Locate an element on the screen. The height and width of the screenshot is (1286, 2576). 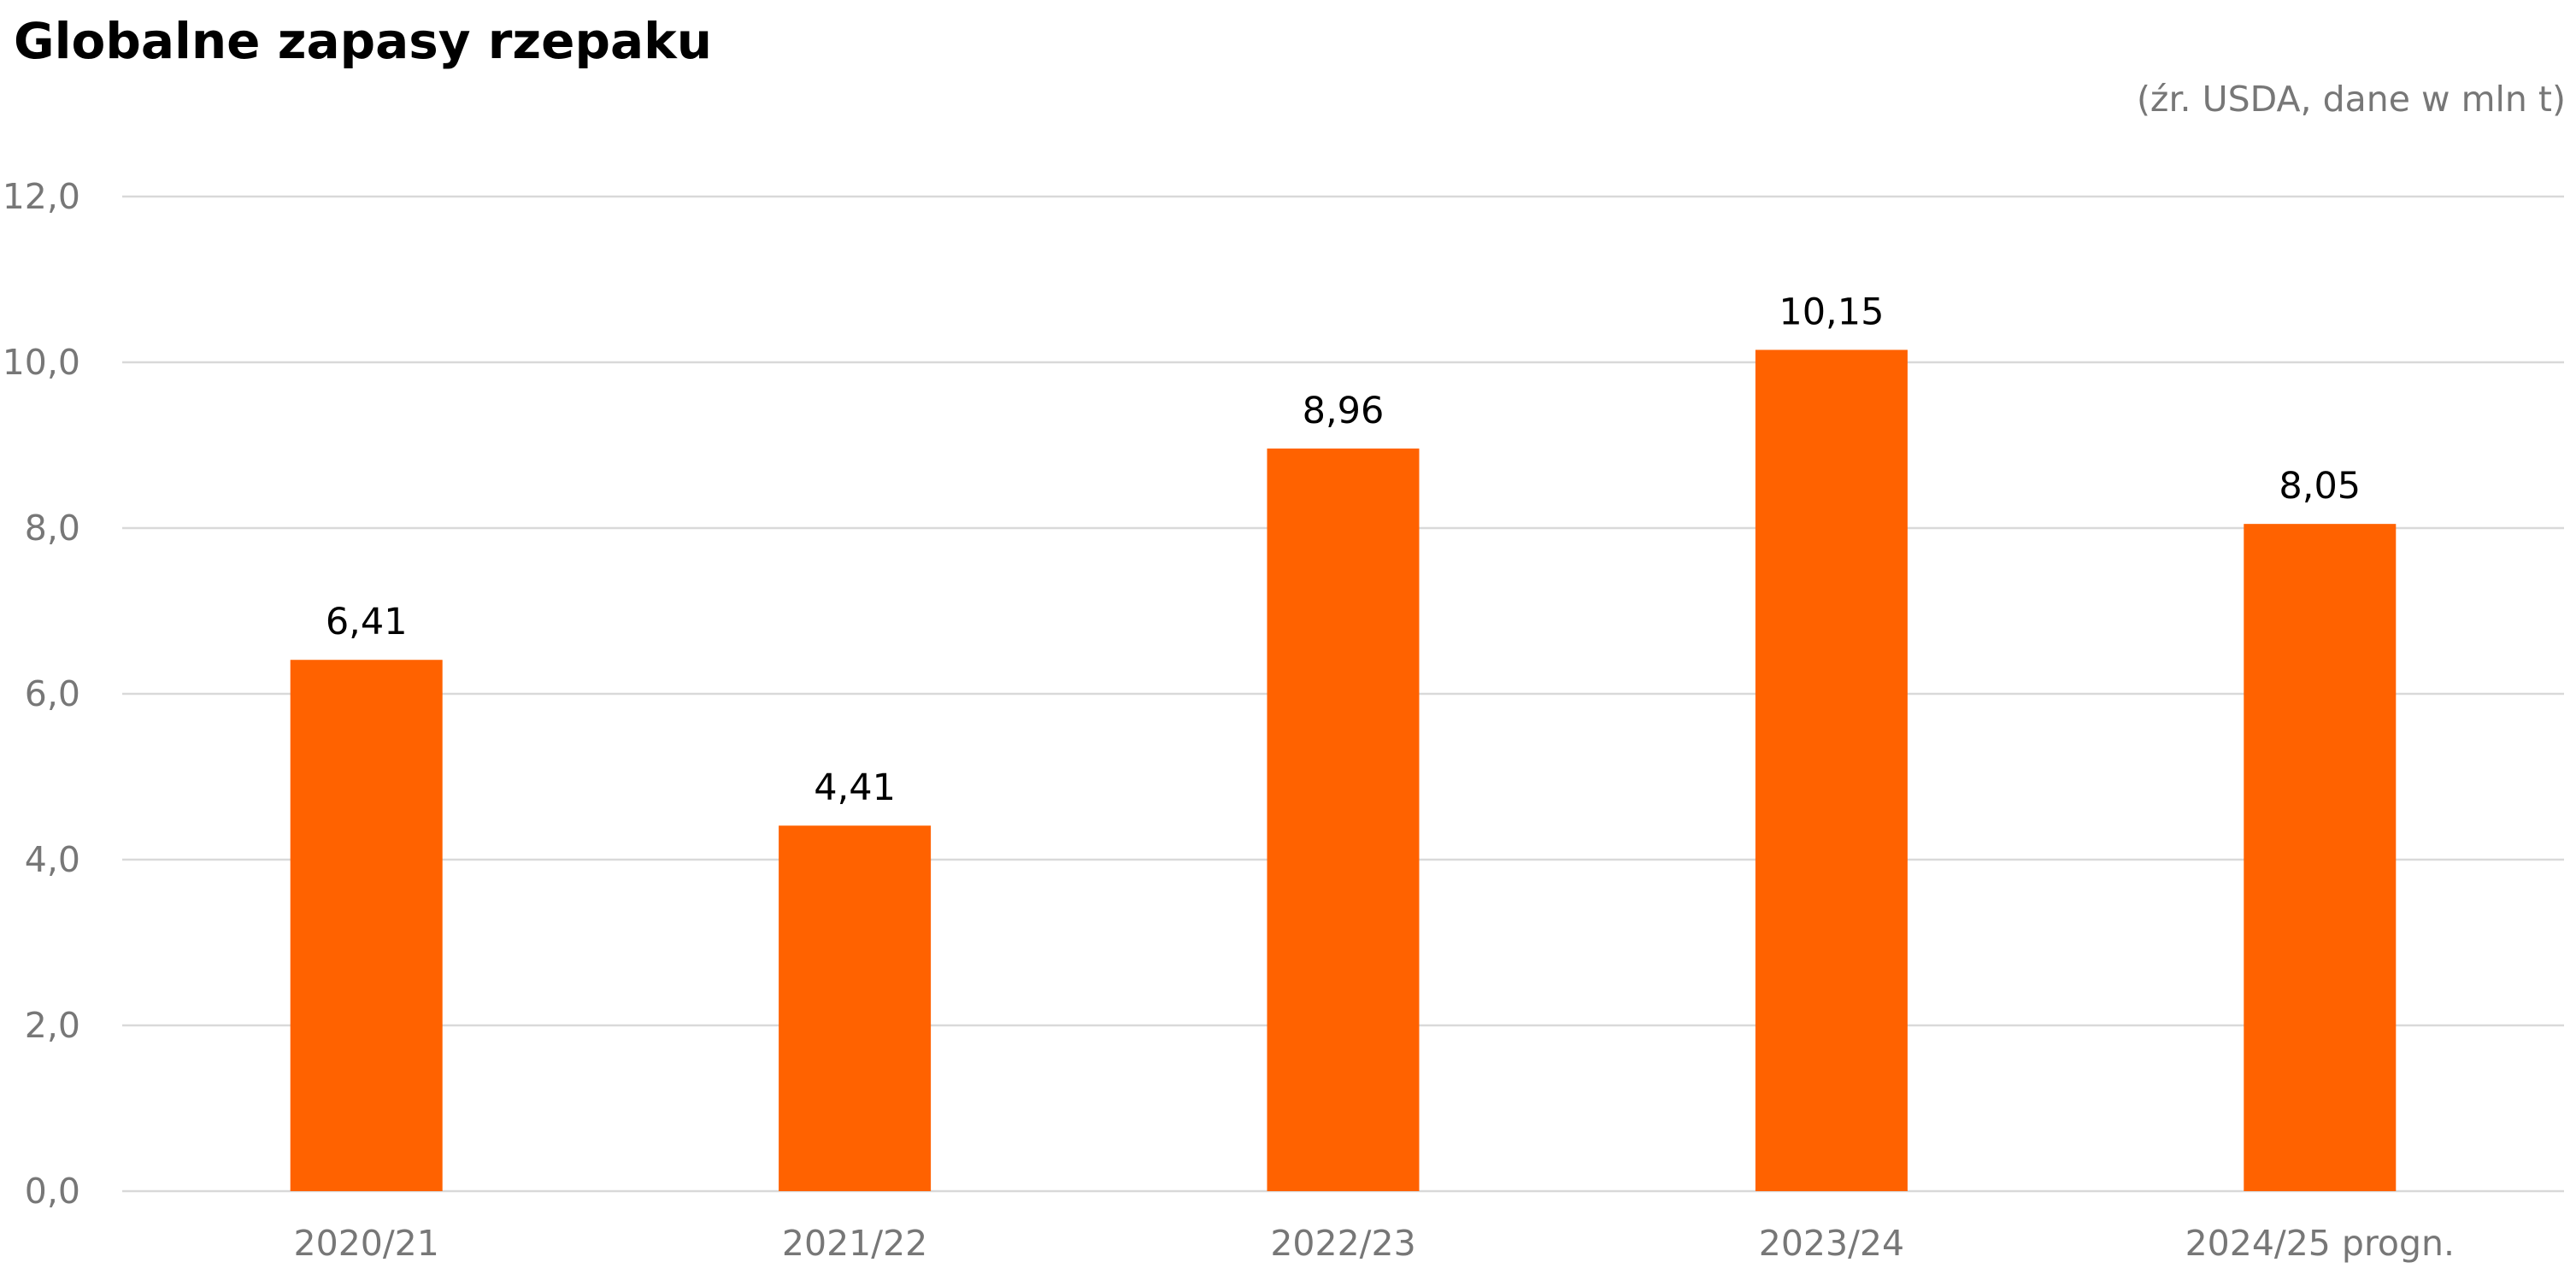
y-tick-label: 6,0 is located at coordinates (52, 693).